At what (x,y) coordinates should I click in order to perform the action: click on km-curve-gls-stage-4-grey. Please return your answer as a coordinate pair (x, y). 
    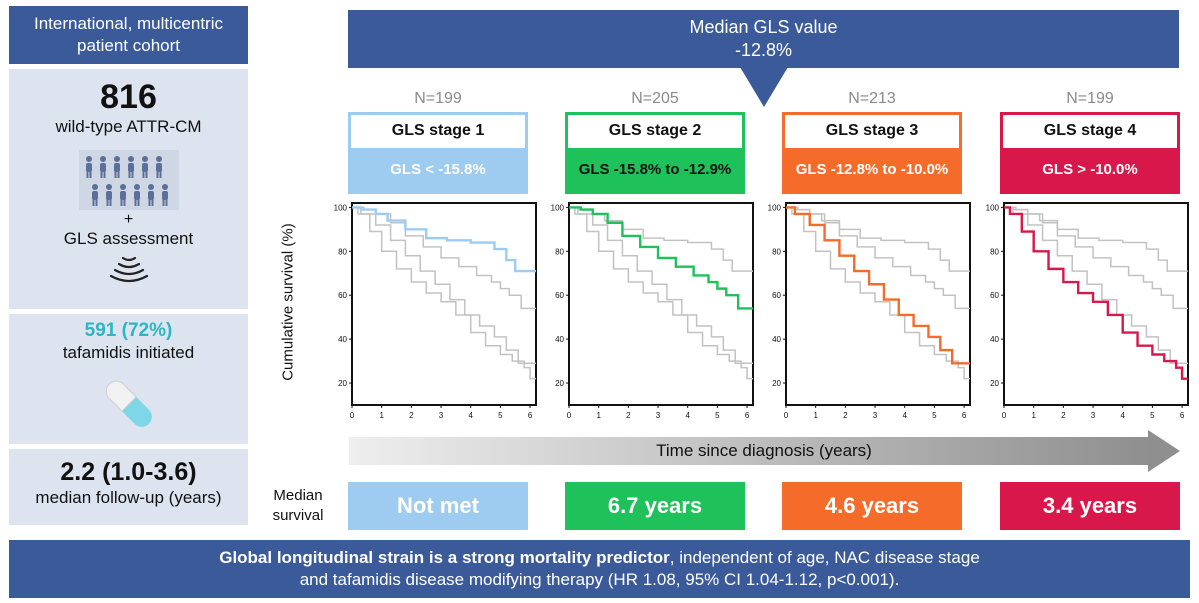
    Looking at the image, I should click on (444, 293).